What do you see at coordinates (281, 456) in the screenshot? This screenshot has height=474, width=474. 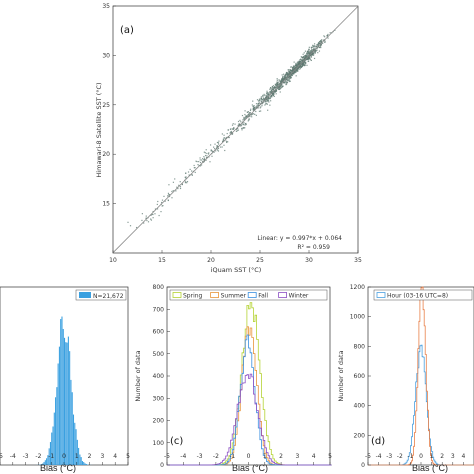 I see `x-tick-label: 2` at bounding box center [281, 456].